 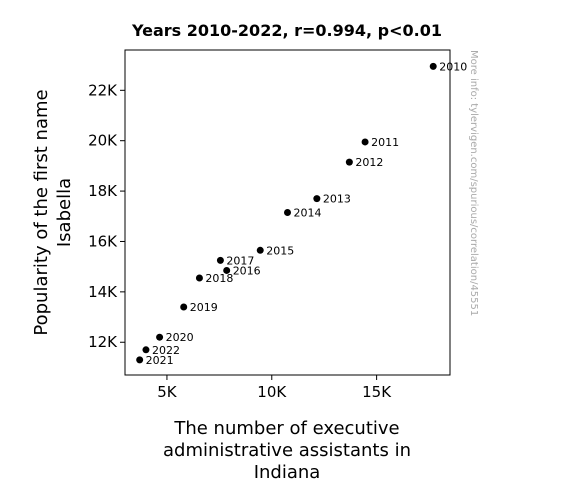 I want to click on chart-title: Years 2010-2022, r=0.994, p<0.01, so click(x=286, y=30).